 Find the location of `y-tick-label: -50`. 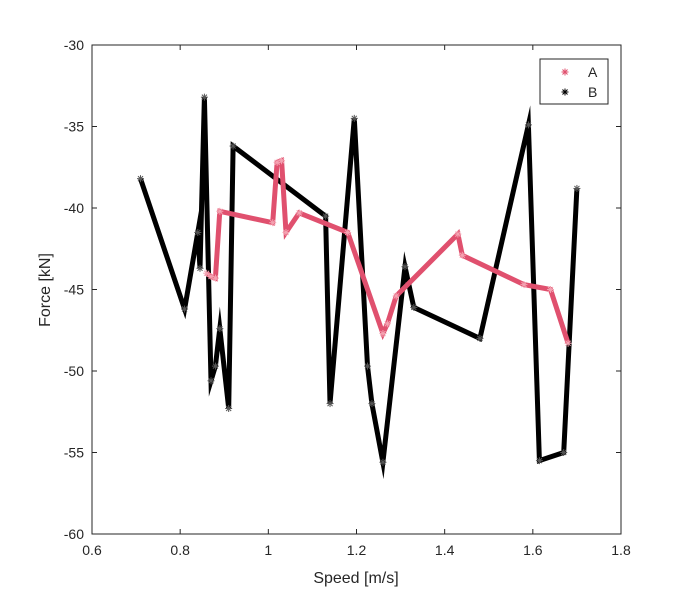

y-tick-label: -50 is located at coordinates (74, 371).